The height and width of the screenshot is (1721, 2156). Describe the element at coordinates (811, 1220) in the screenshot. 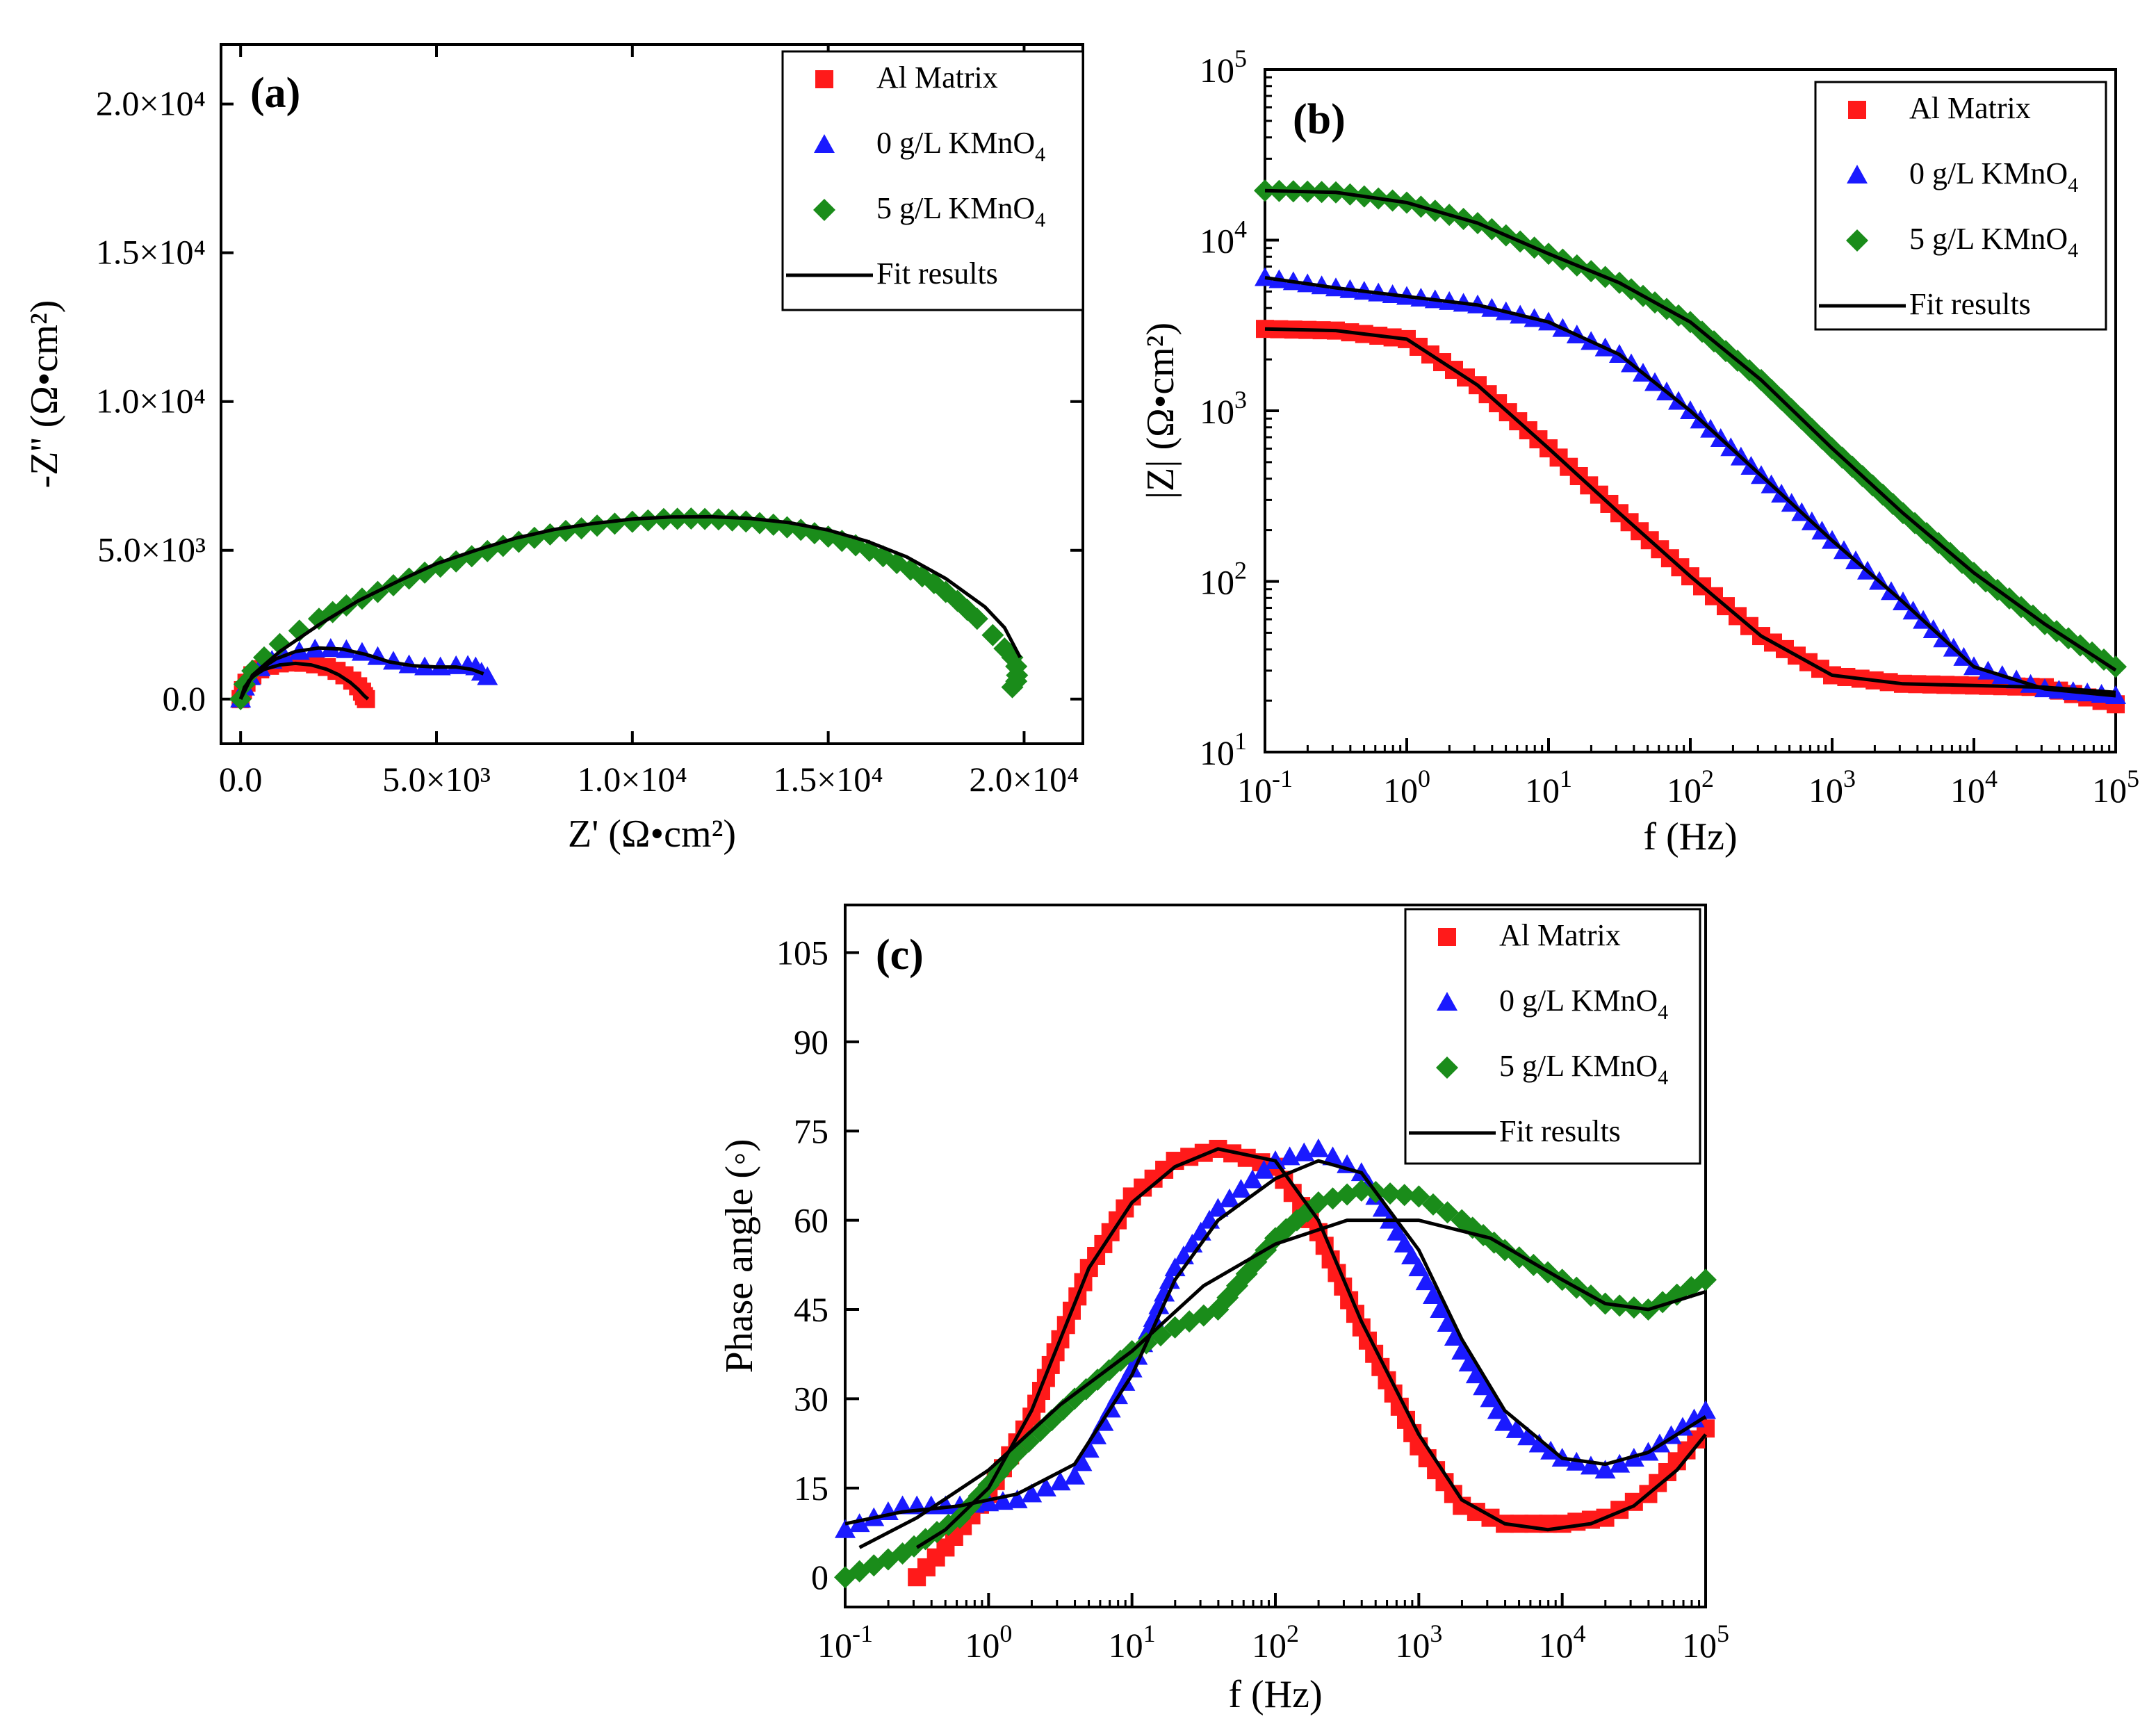

I see `y-tick-label: 60` at that location.